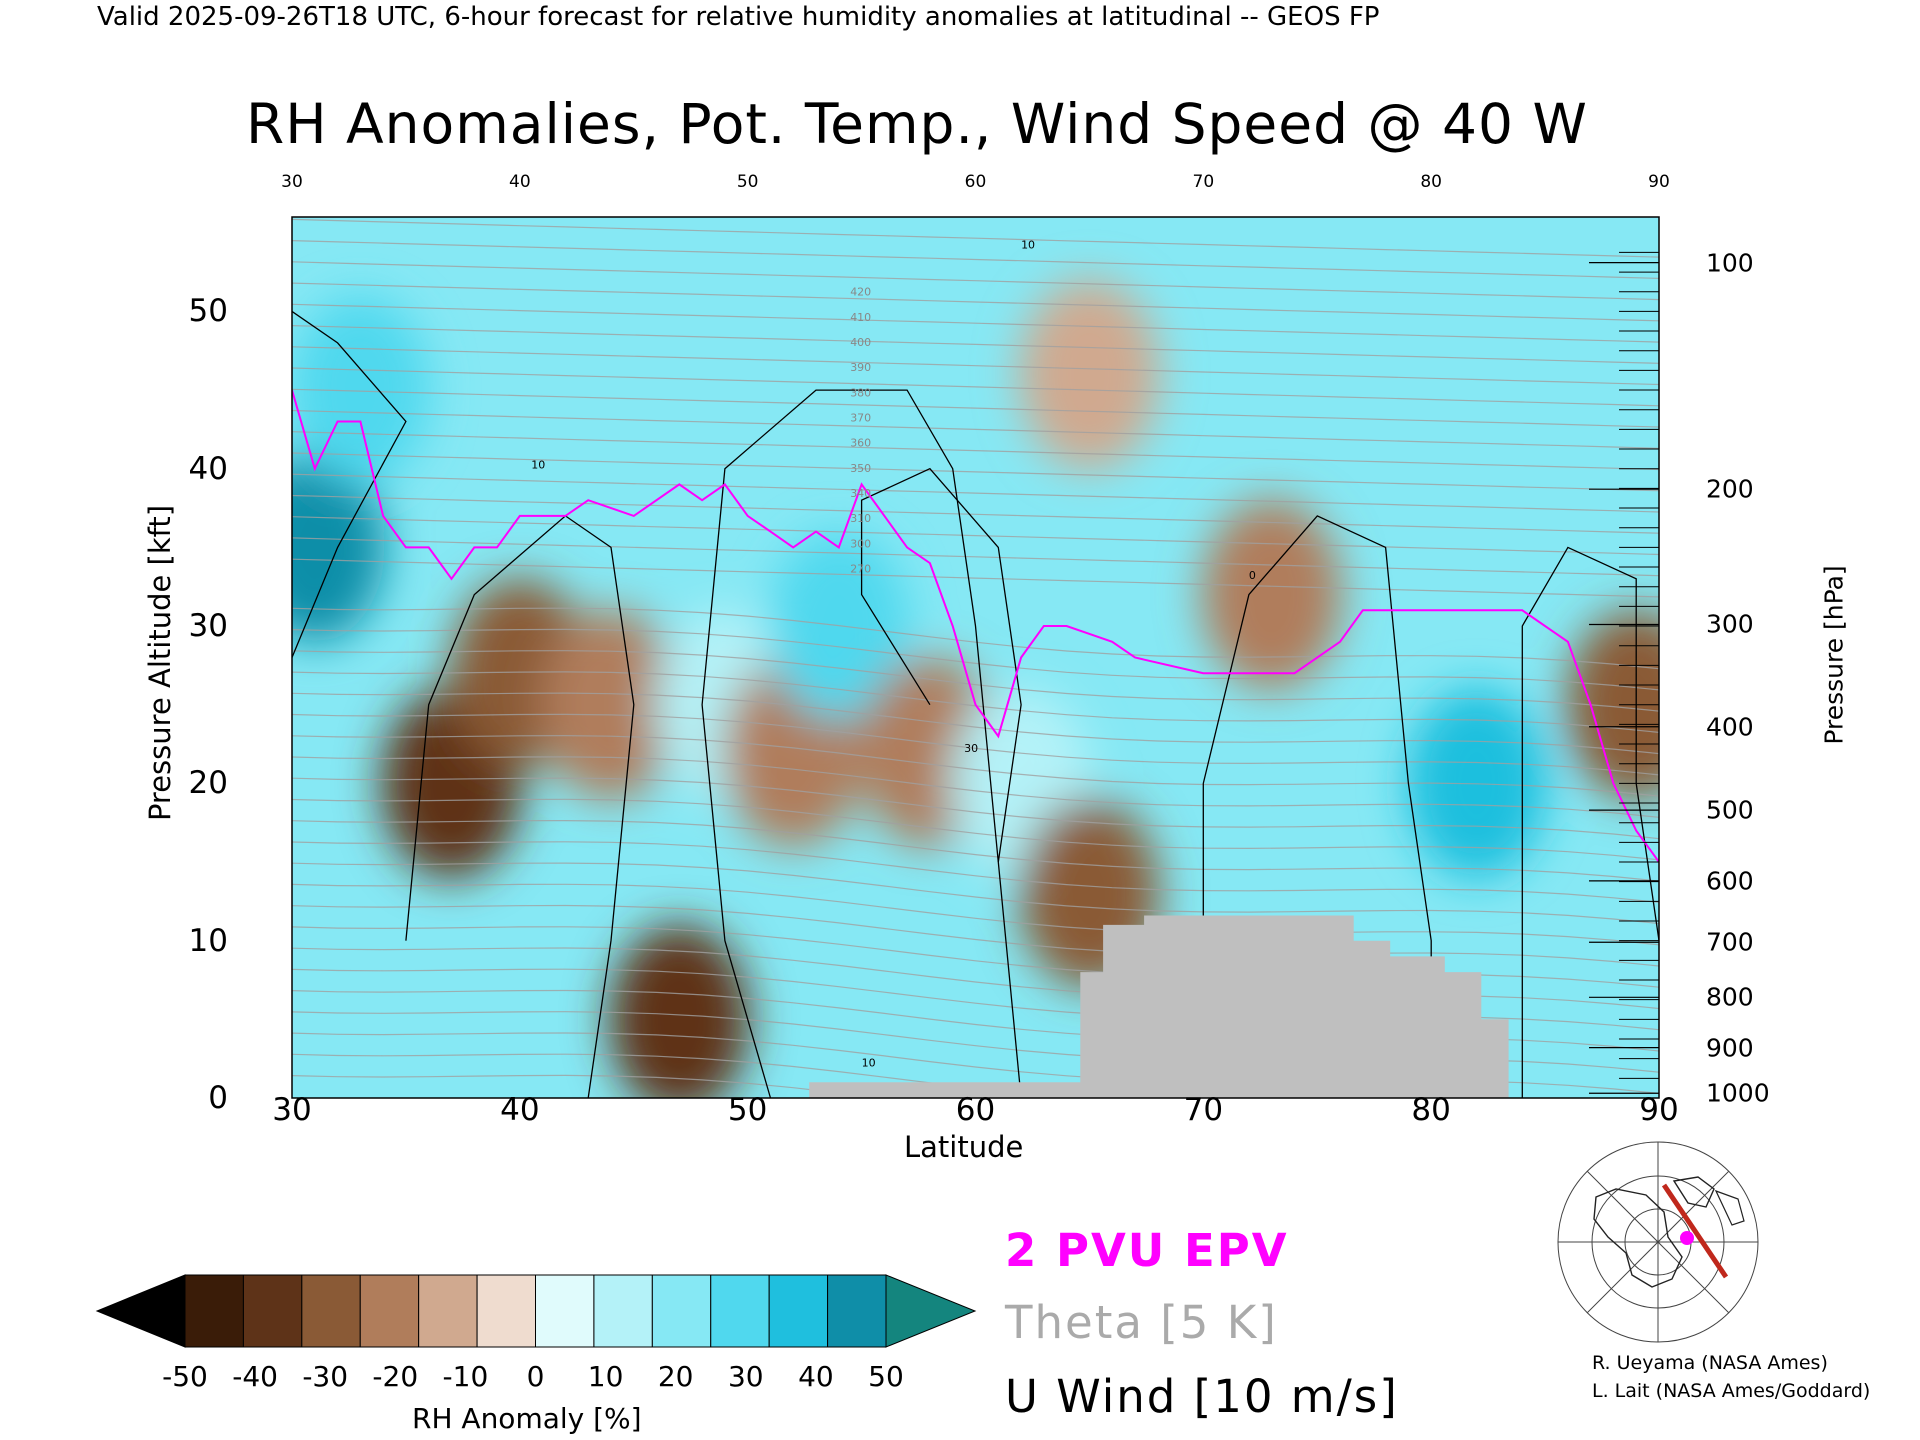 This screenshot has height=1440, width=1920. I want to click on u-wind-label: 30, so click(971, 748).